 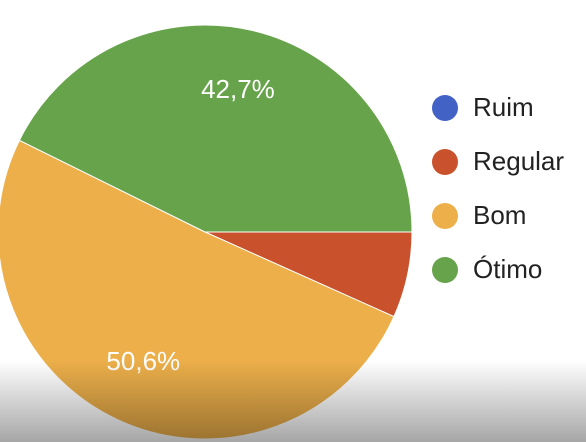 What do you see at coordinates (499, 215) in the screenshot?
I see `legend-label: Bom` at bounding box center [499, 215].